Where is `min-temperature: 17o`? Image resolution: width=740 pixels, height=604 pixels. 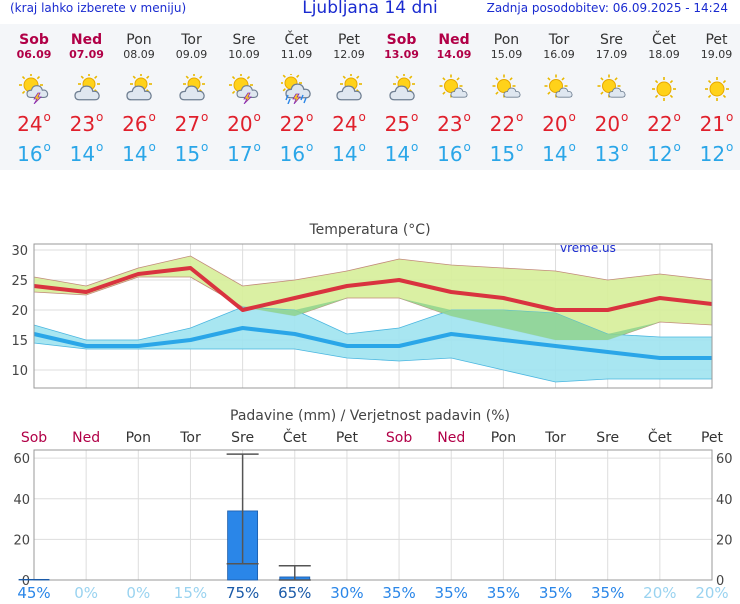 min-temperature: 17o is located at coordinates (244, 154).